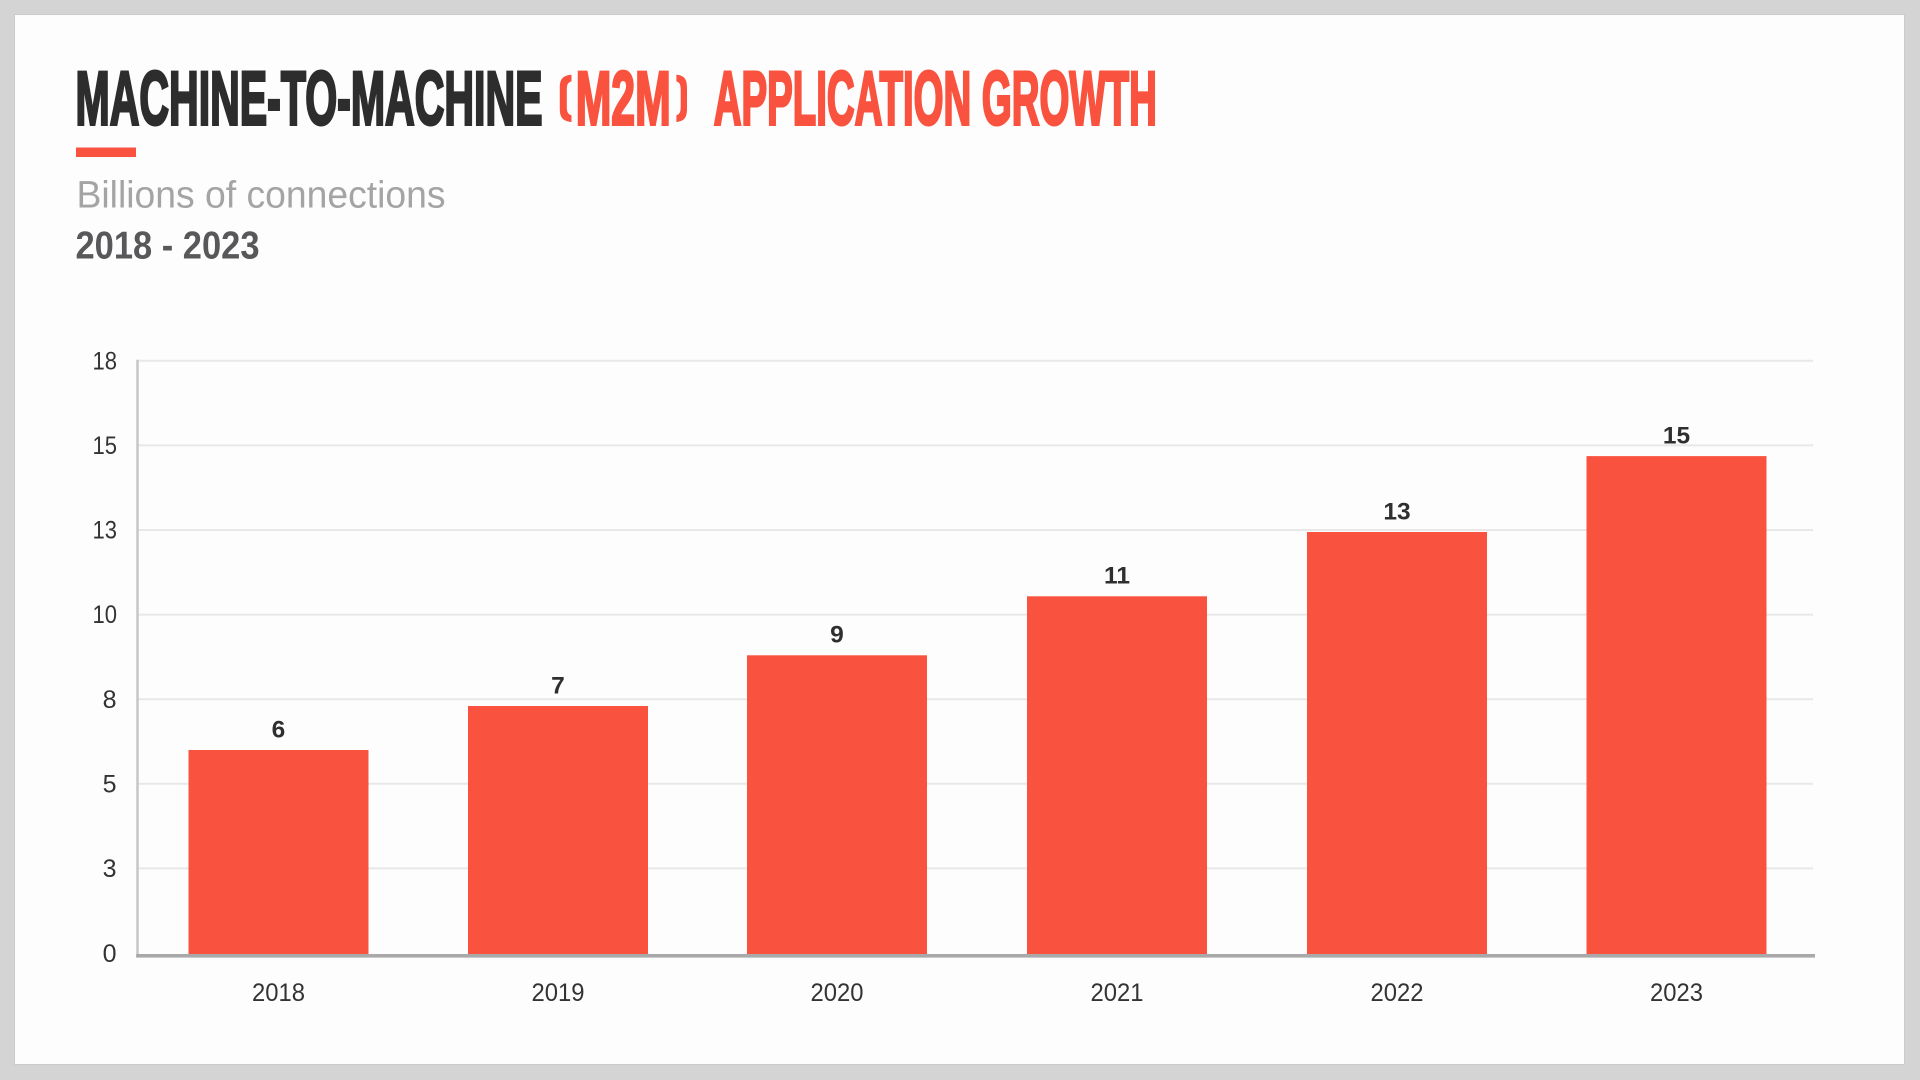  I want to click on svg-text: 9, so click(837, 635).